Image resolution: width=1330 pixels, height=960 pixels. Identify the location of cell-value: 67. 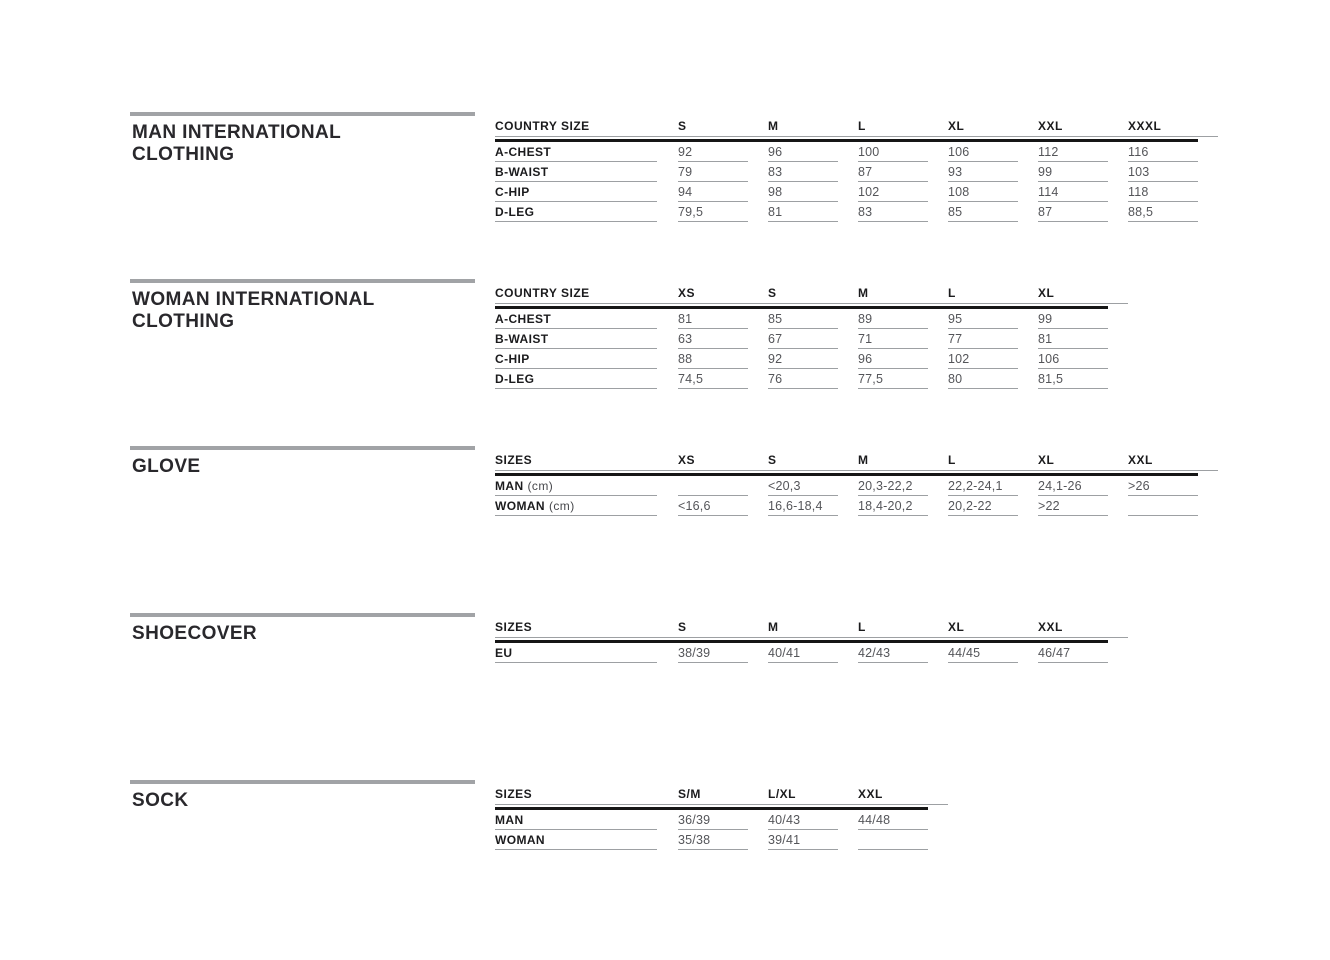
(803, 339).